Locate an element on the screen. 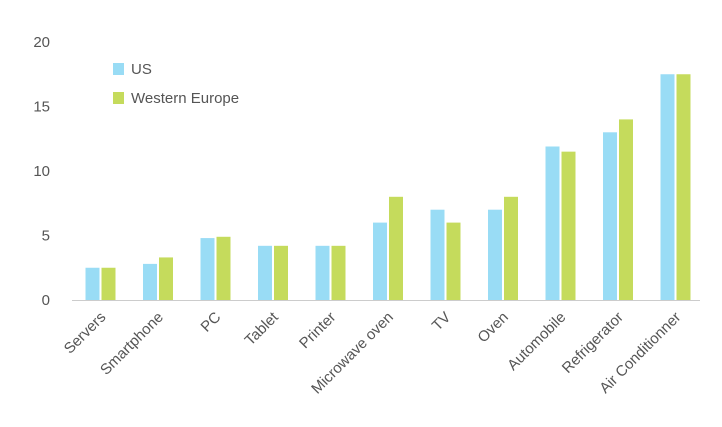 This screenshot has height=427, width=722. bar-us-smartphone is located at coordinates (150, 281).